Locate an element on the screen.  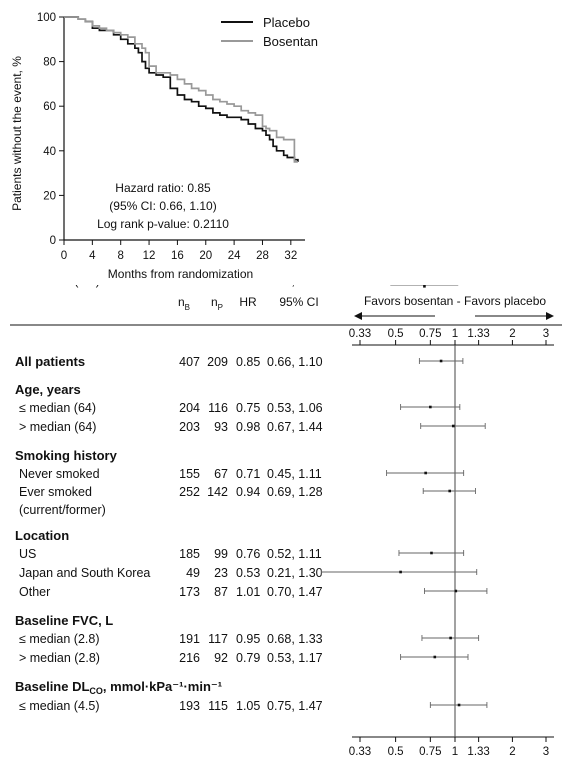
row-nb: 214 is located at coordinates (189, 286).